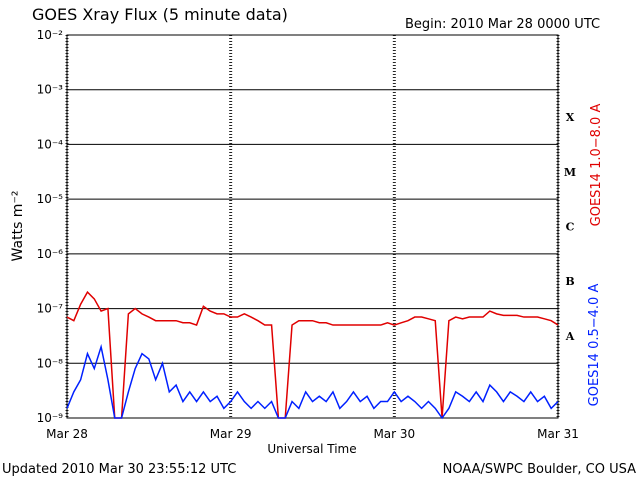  What do you see at coordinates (570, 172) in the screenshot?
I see `flare-class-label: M` at bounding box center [570, 172].